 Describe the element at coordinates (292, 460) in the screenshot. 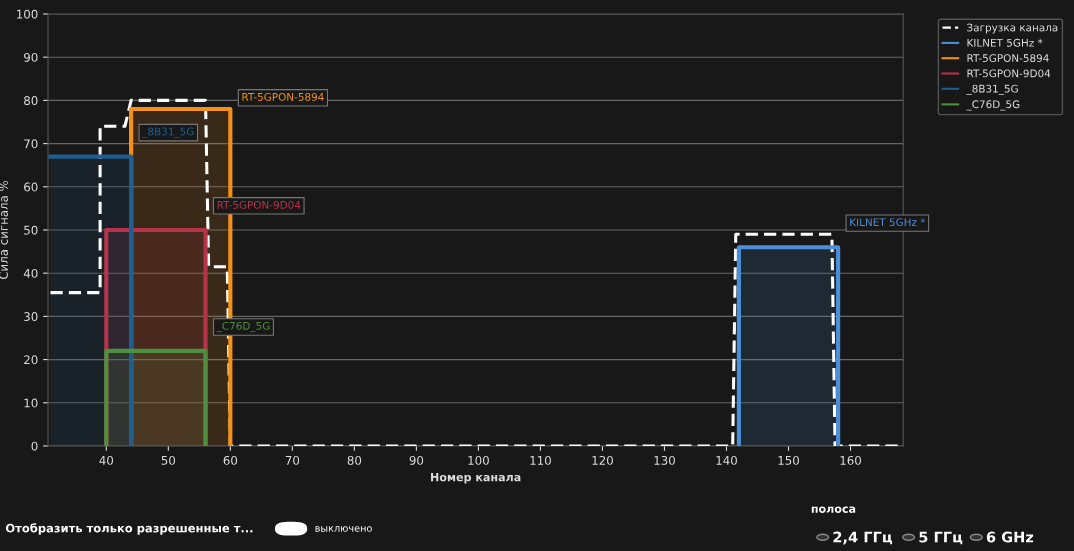

I see `x-tick-label: 70` at that location.